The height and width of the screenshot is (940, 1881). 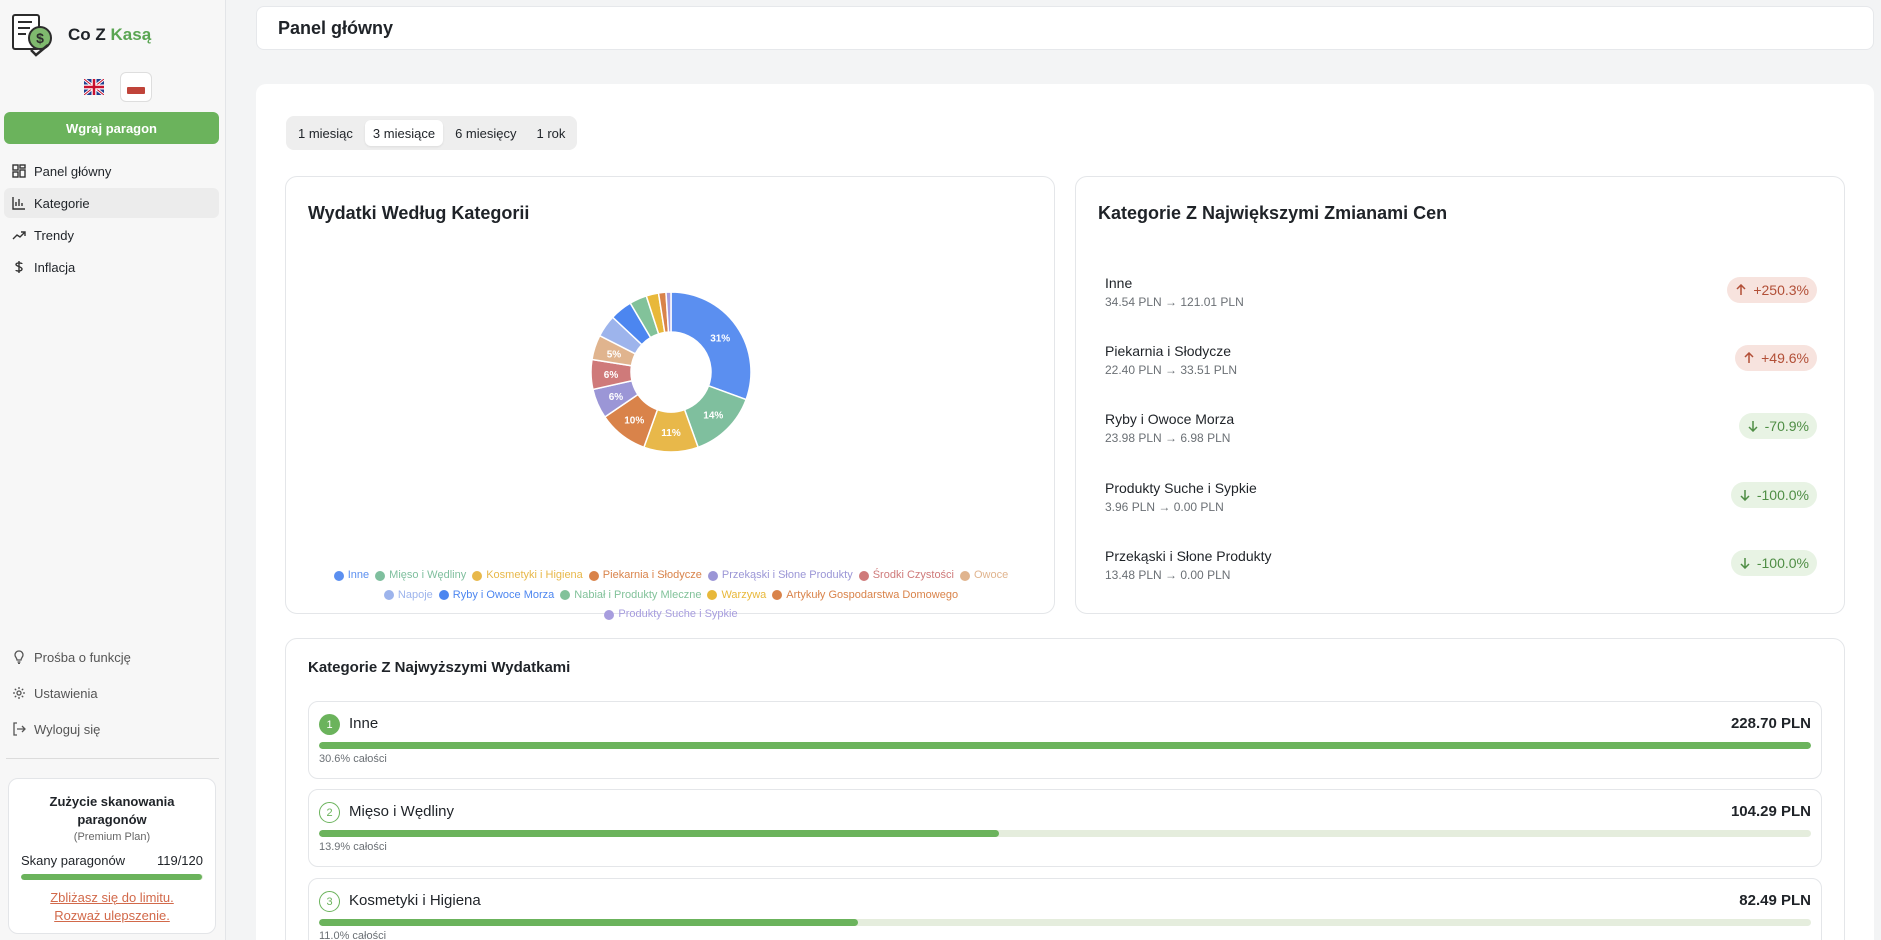 What do you see at coordinates (353, 759) in the screenshot?
I see `rank-share: 30.6% całości` at bounding box center [353, 759].